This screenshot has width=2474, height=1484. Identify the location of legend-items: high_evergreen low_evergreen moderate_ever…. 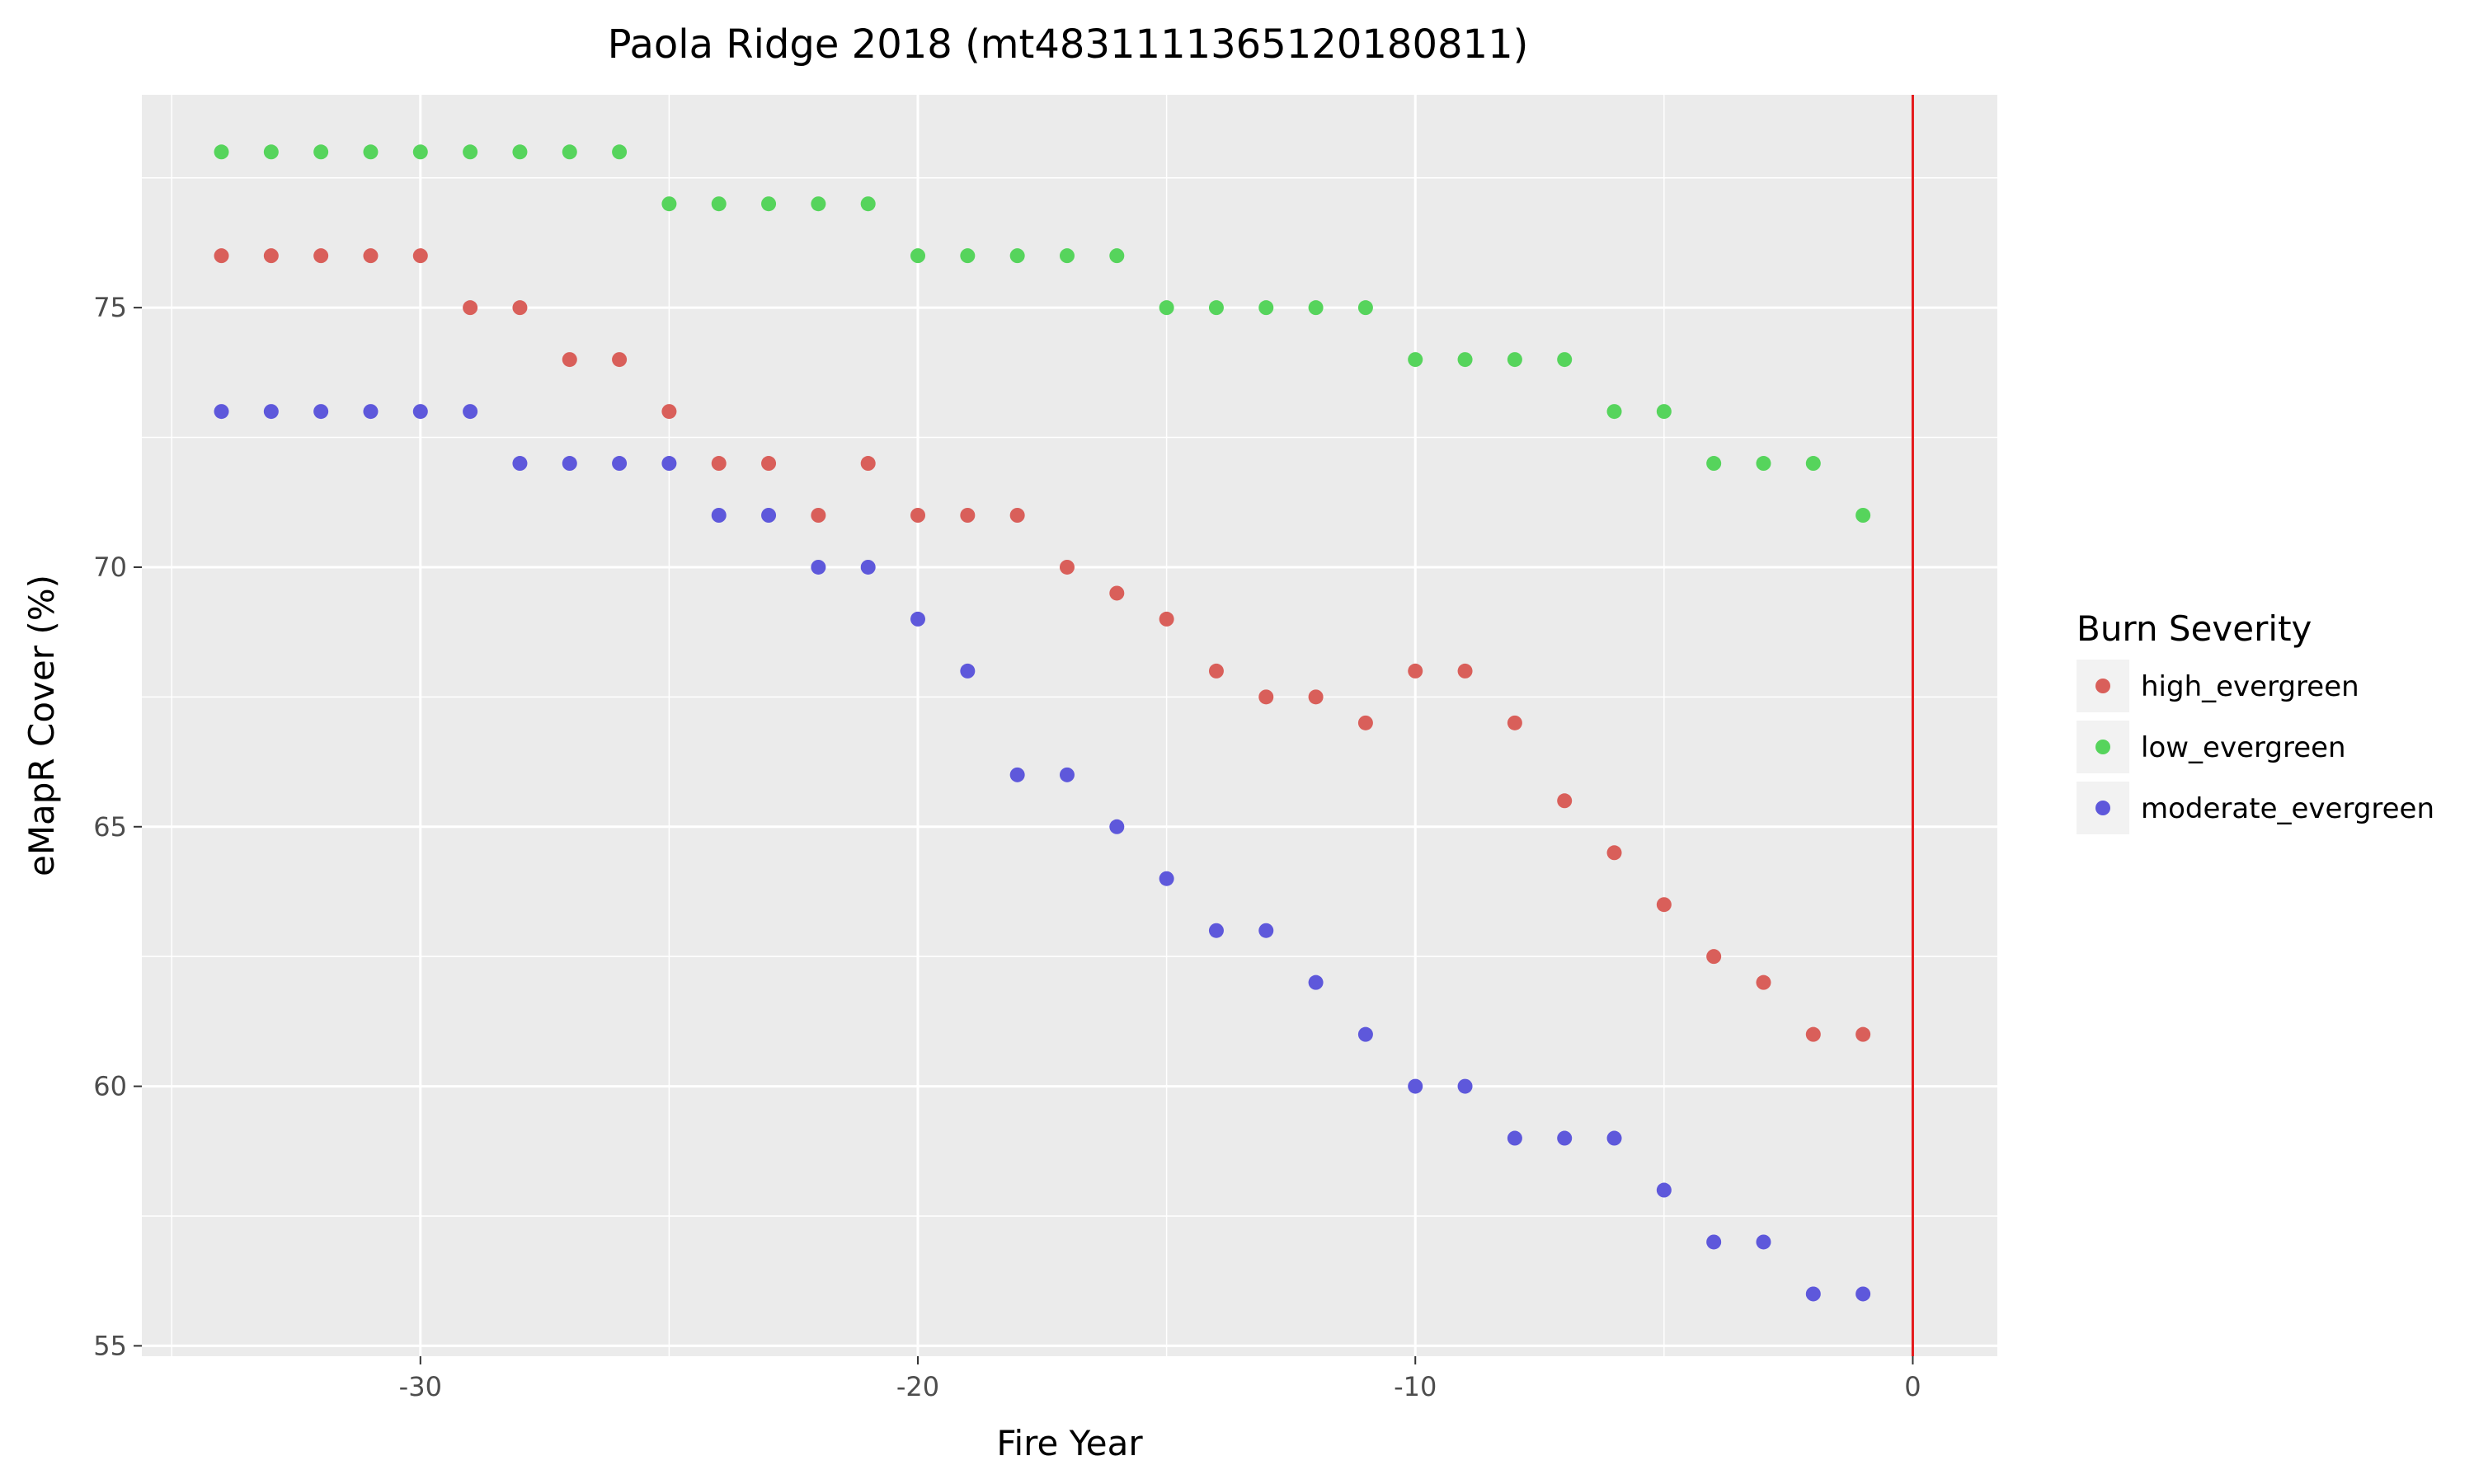
(2255, 747).